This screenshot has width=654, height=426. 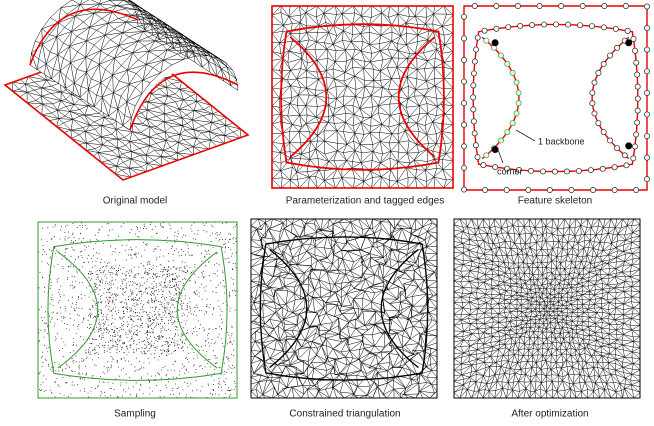 I want to click on sampling, so click(x=137, y=310).